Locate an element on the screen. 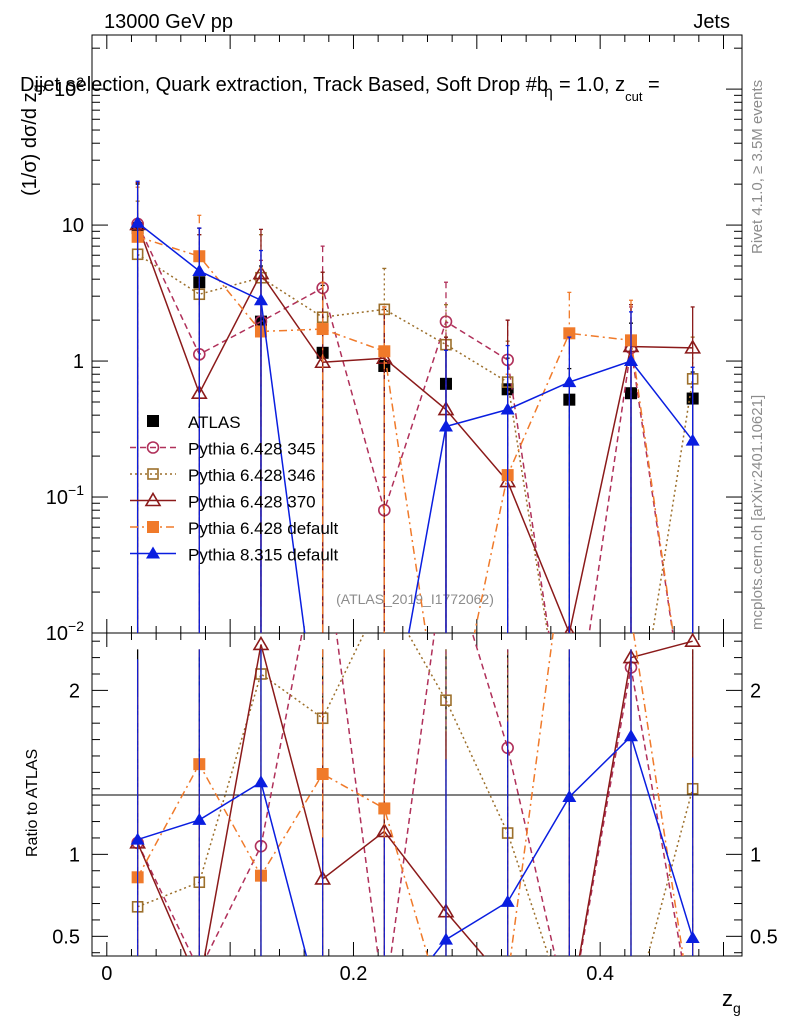 The width and height of the screenshot is (786, 1024). y-tick-label: 10² is located at coordinates (69, 87).